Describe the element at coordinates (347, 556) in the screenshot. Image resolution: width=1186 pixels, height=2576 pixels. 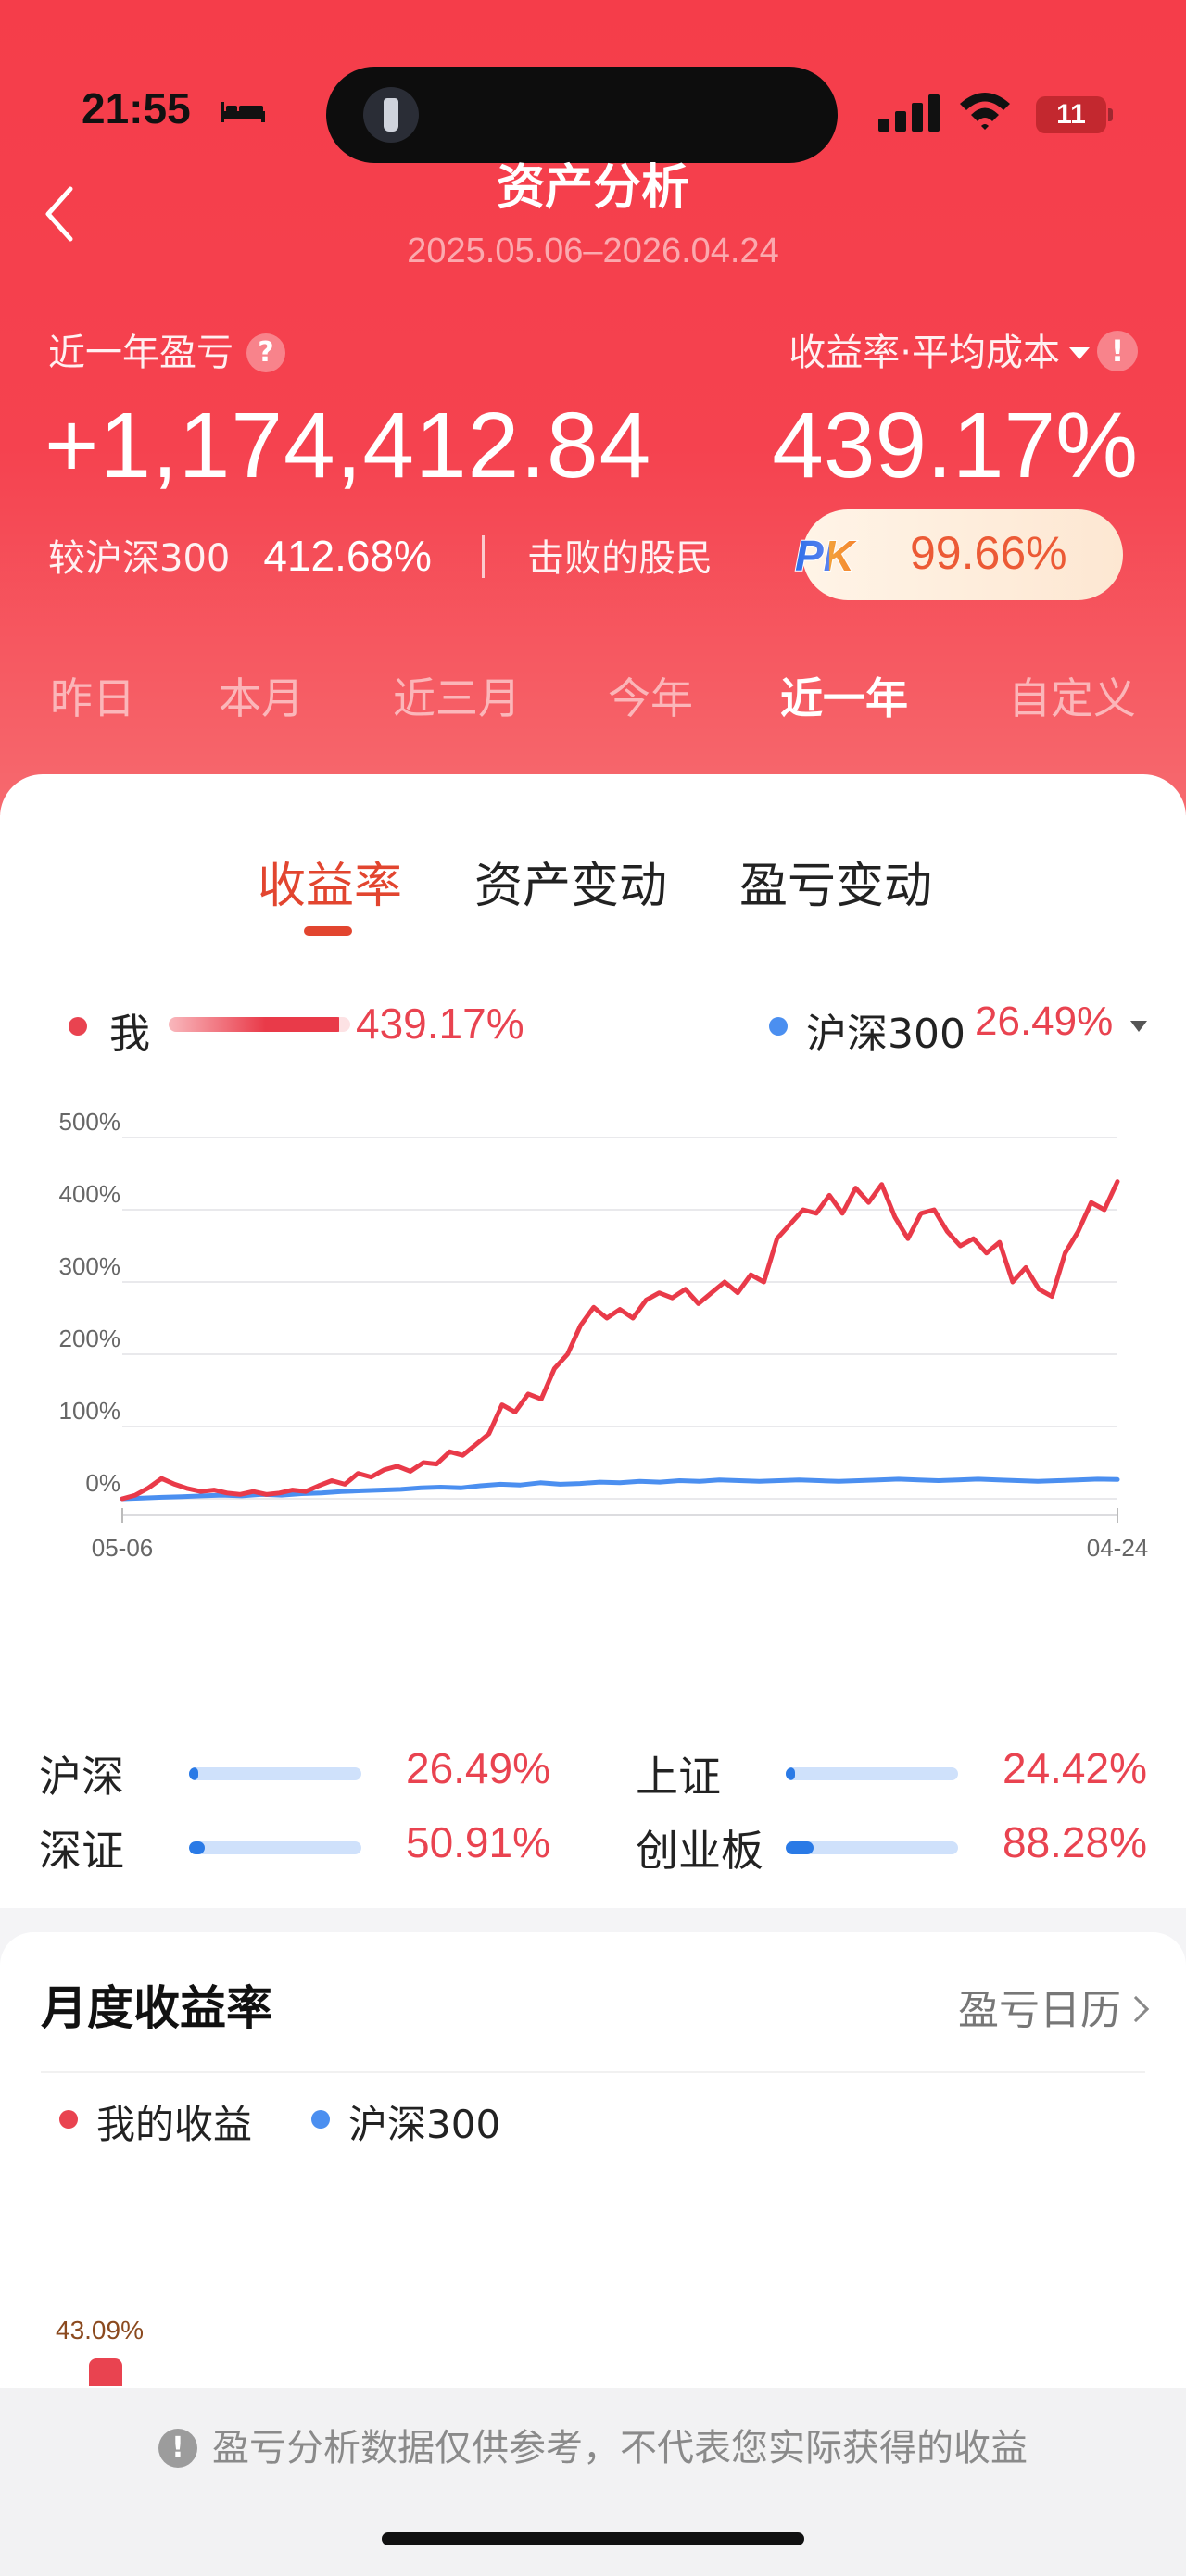
I see `vs-value: 412.68%` at that location.